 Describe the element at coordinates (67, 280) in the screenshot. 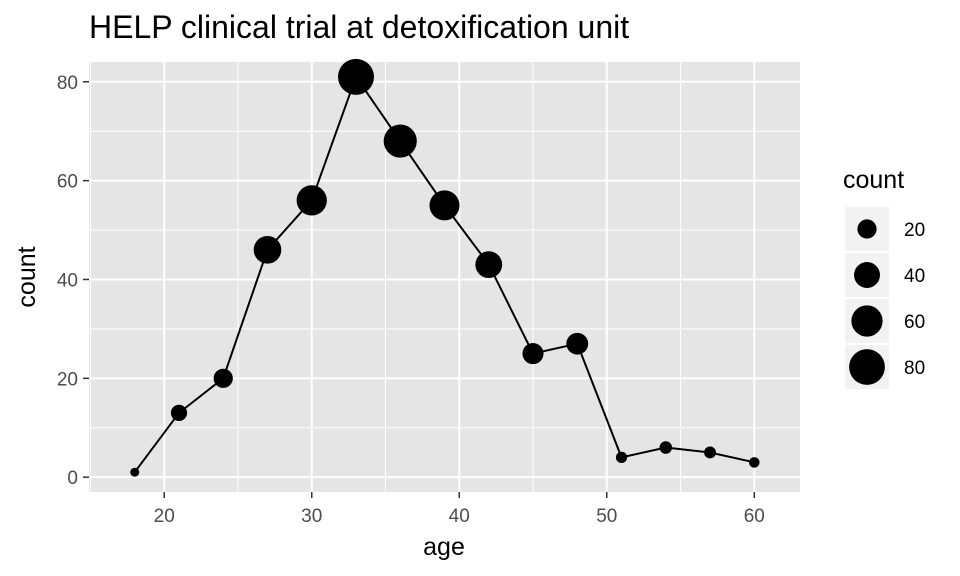

I see `y-tick-label: 40` at that location.